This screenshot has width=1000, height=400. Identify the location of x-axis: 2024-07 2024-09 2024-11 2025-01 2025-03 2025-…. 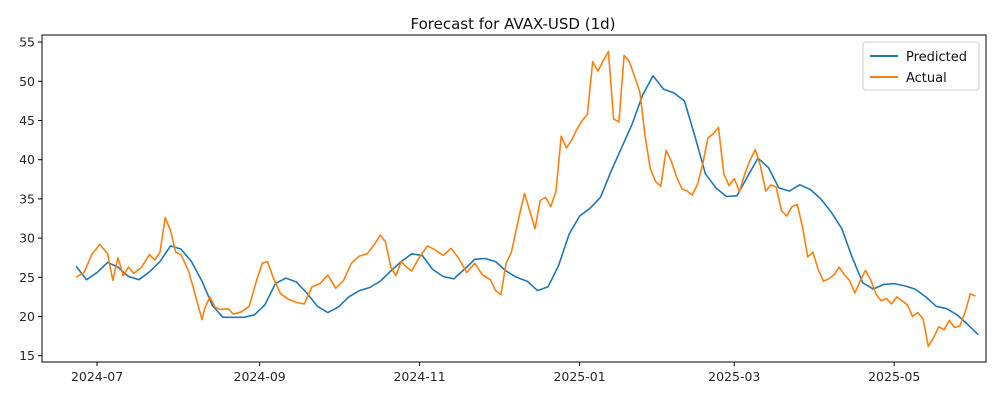
(495, 373).